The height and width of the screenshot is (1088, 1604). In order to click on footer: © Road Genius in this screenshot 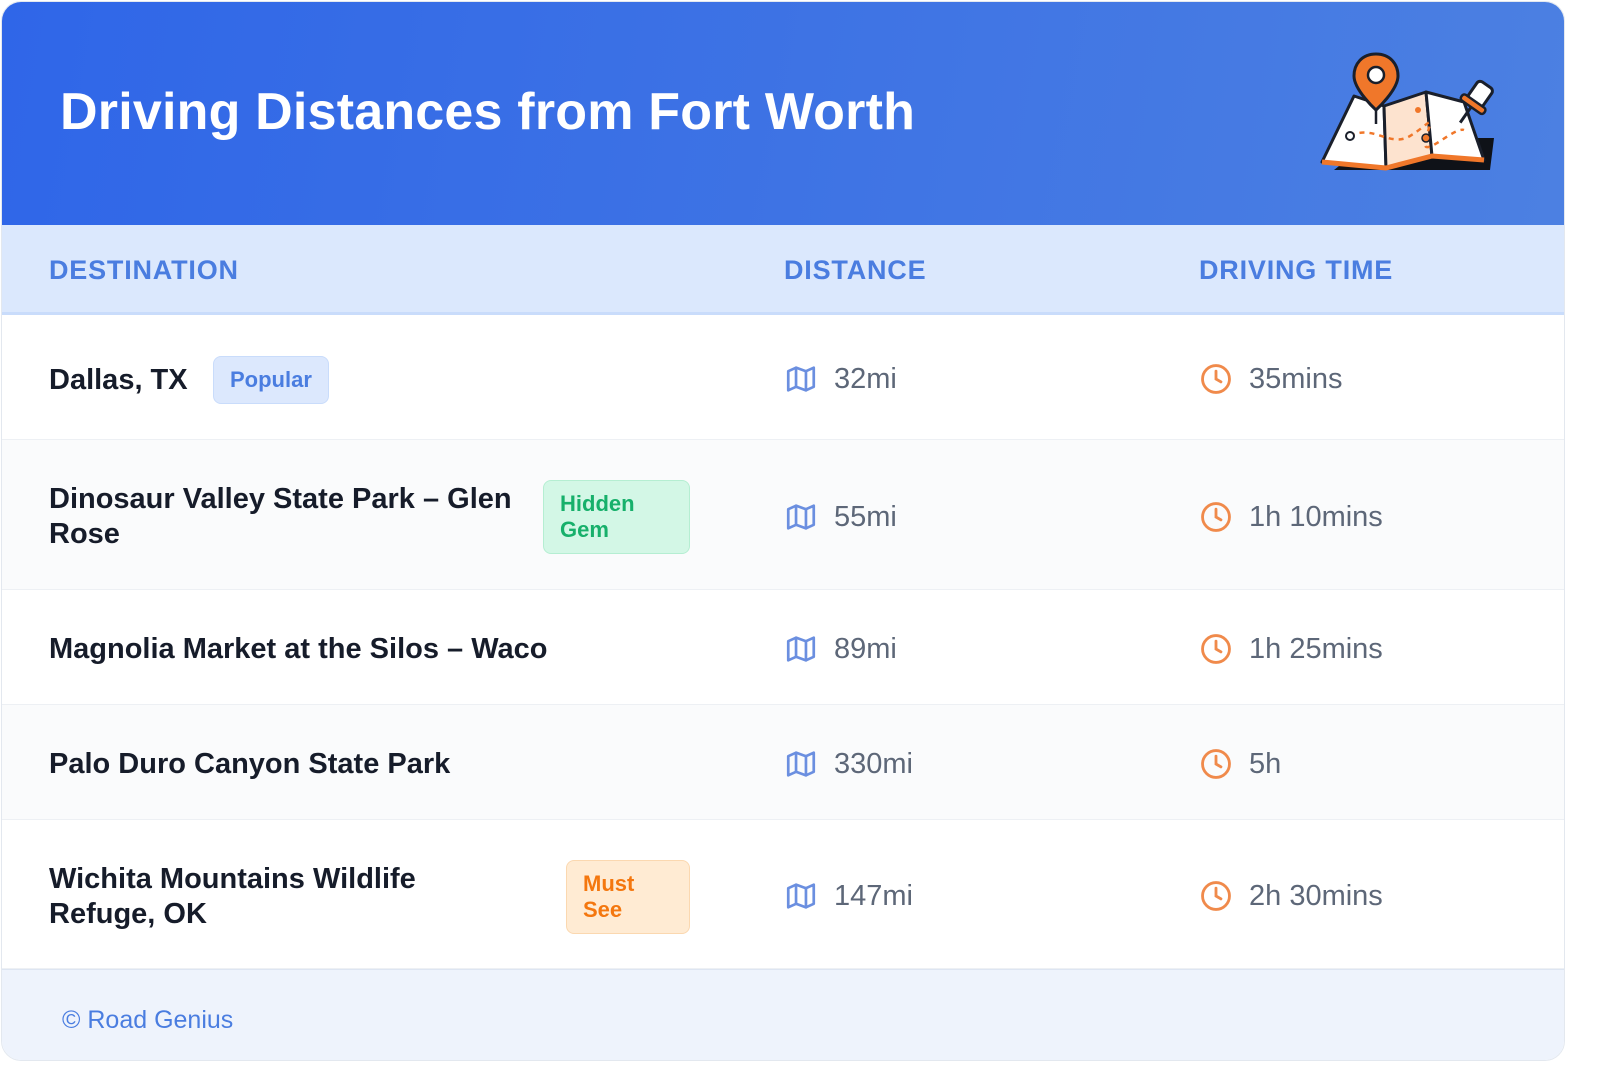, I will do `click(783, 1014)`.